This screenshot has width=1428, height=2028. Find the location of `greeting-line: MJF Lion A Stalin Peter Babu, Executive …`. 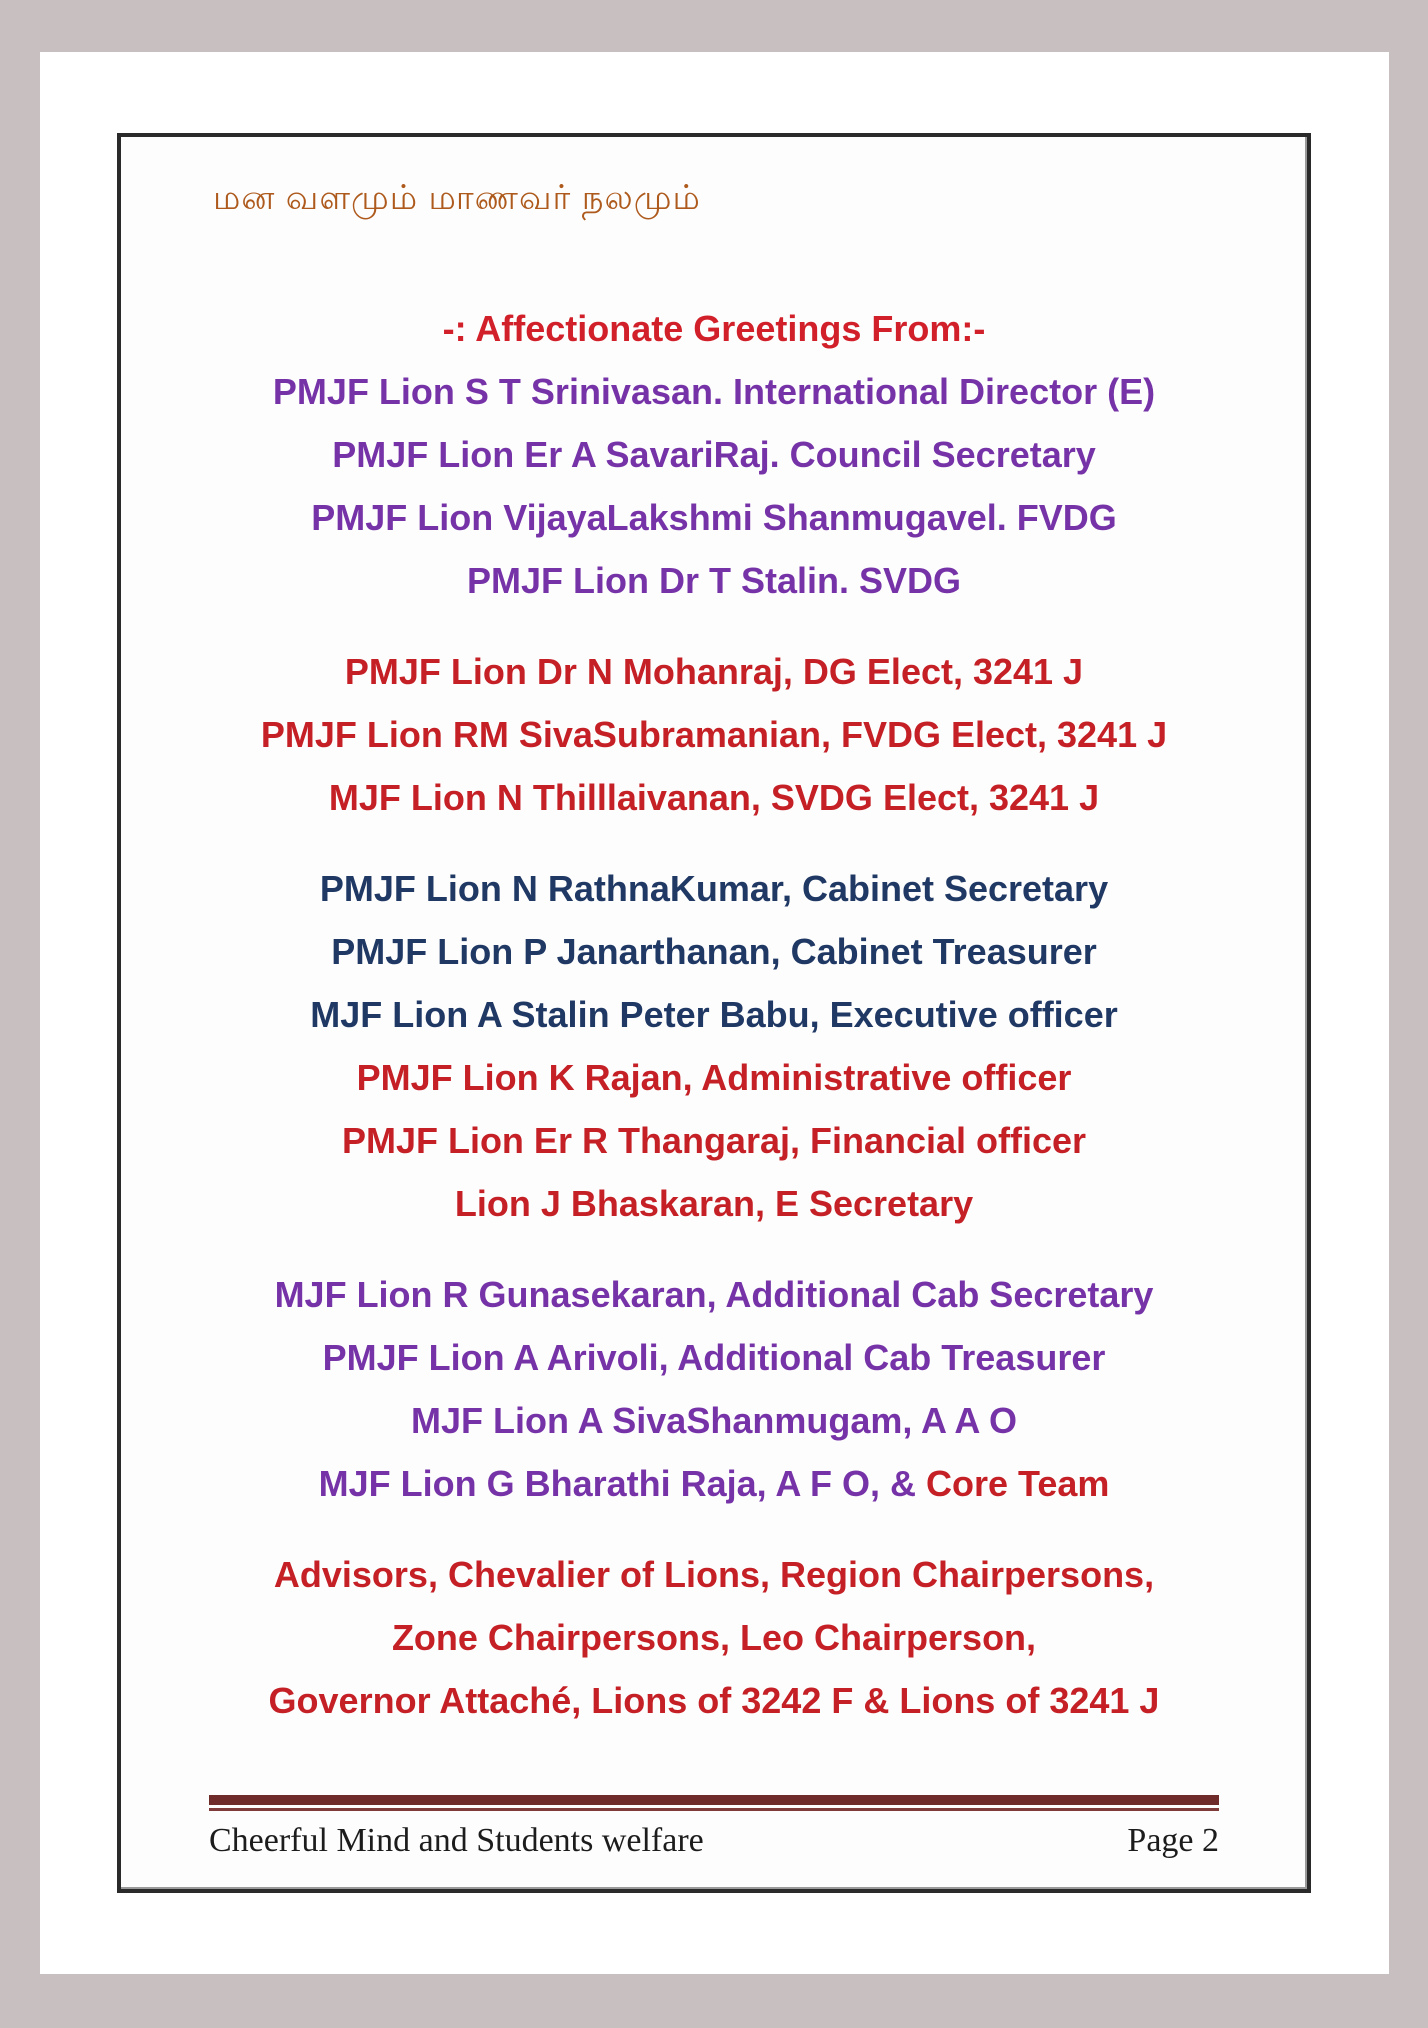

greeting-line: MJF Lion A Stalin Peter Babu, Executive … is located at coordinates (714, 1014).